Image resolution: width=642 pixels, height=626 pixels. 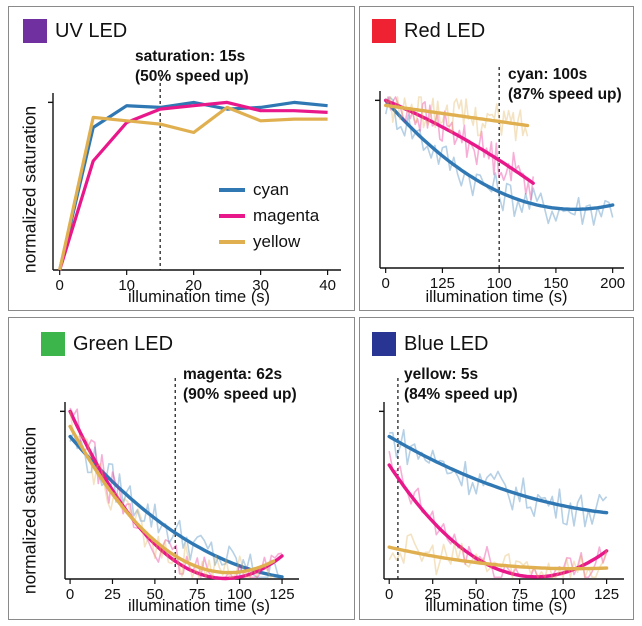 I want to click on x-tick-label: 30, so click(x=260, y=285).